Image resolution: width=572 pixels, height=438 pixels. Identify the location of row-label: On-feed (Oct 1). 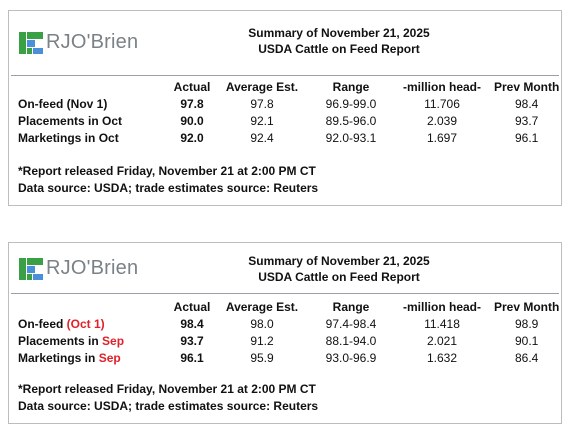
(61, 324).